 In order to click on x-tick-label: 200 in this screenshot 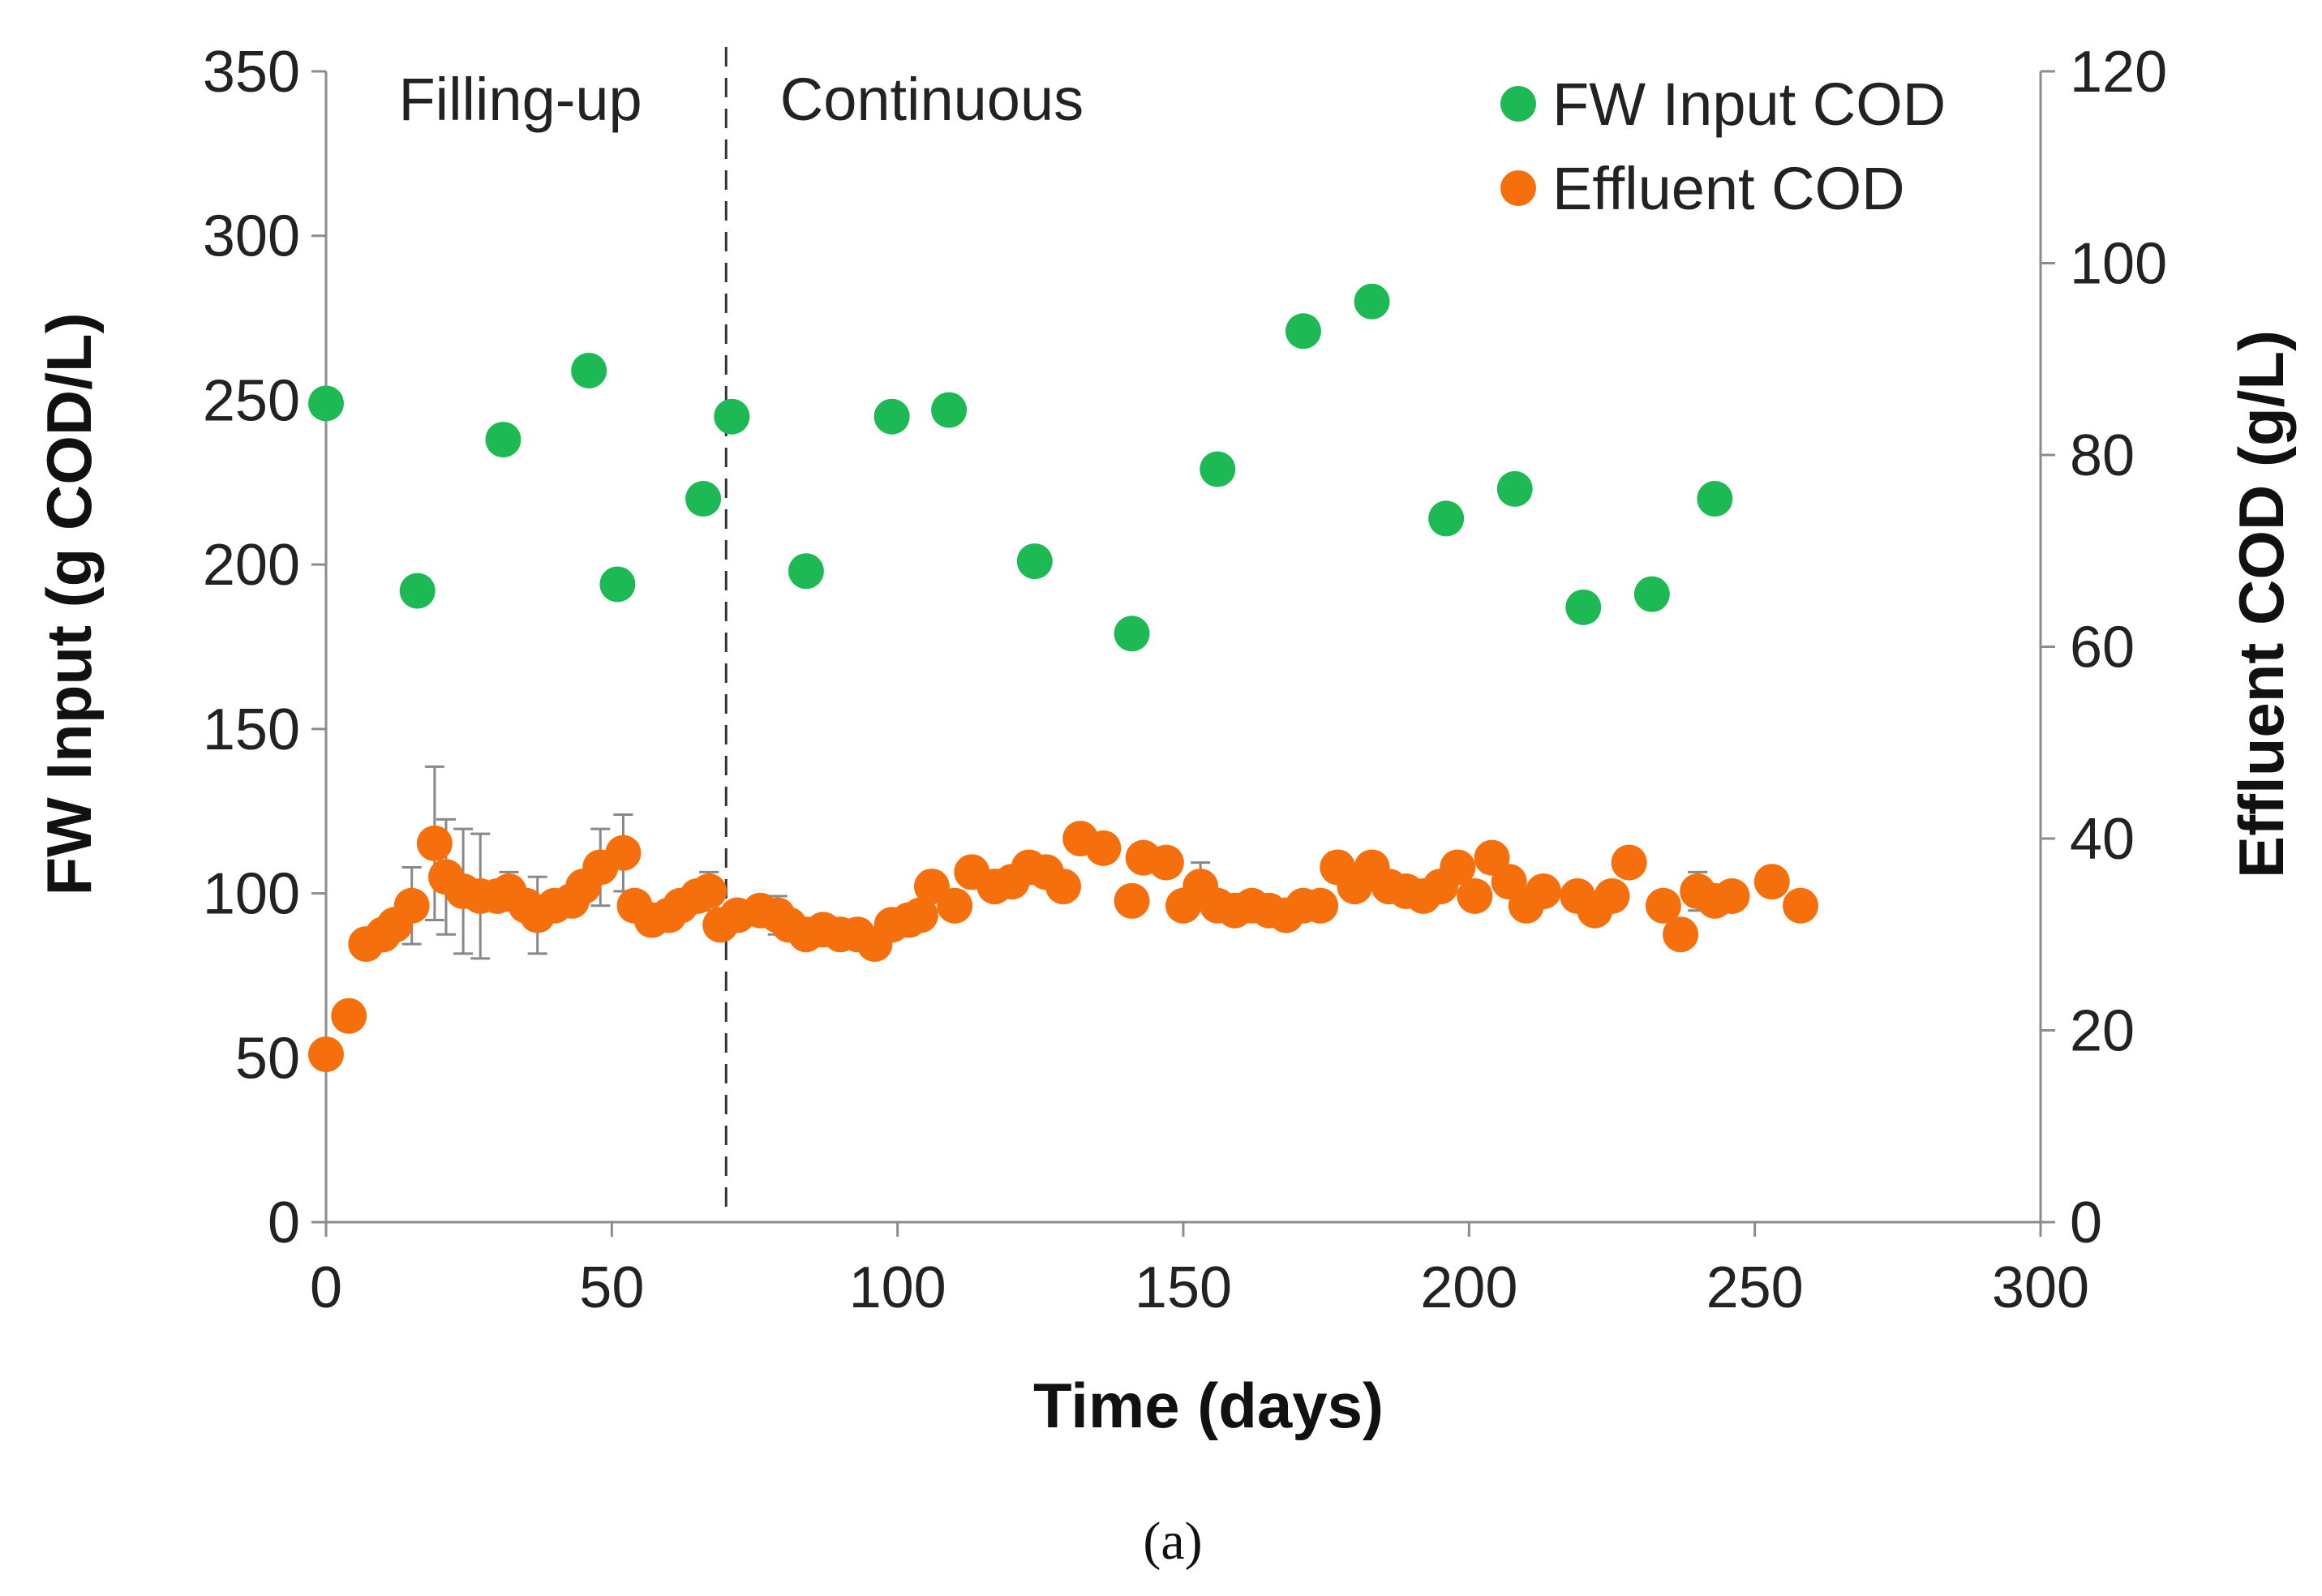, I will do `click(1468, 1287)`.